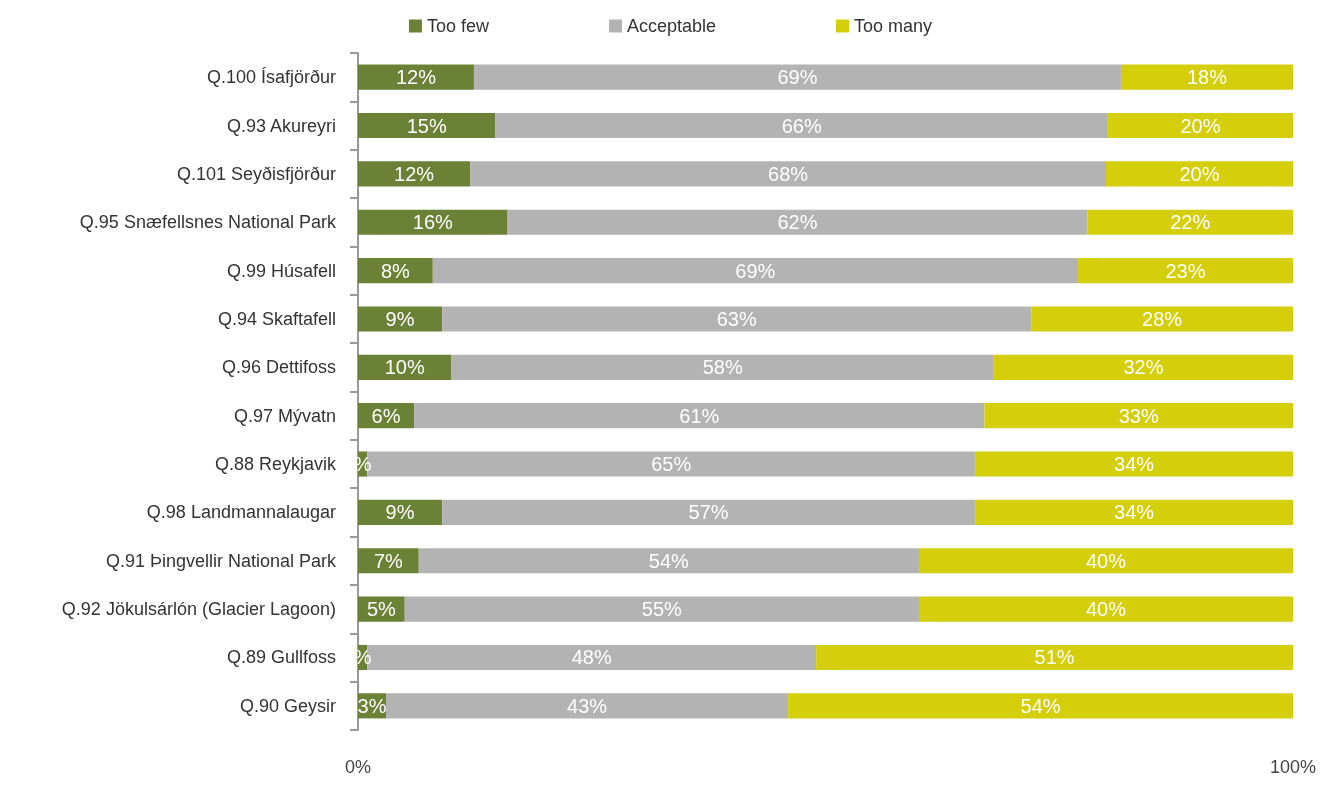 Image resolution: width=1341 pixels, height=793 pixels. I want to click on y-tick-label: Q.99 Húsafell, so click(281, 270).